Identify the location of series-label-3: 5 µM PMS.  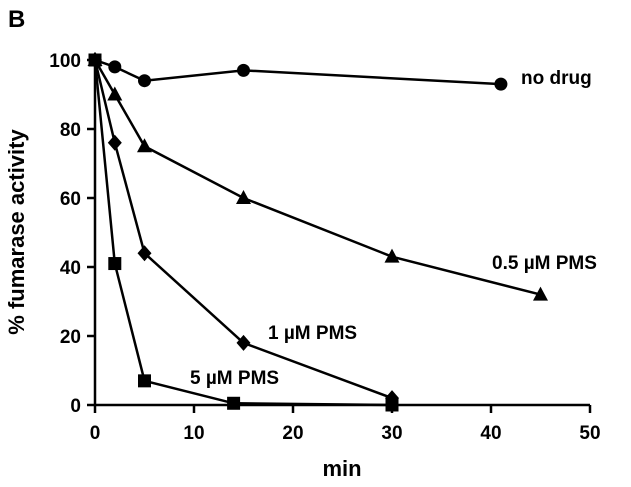
(234, 378).